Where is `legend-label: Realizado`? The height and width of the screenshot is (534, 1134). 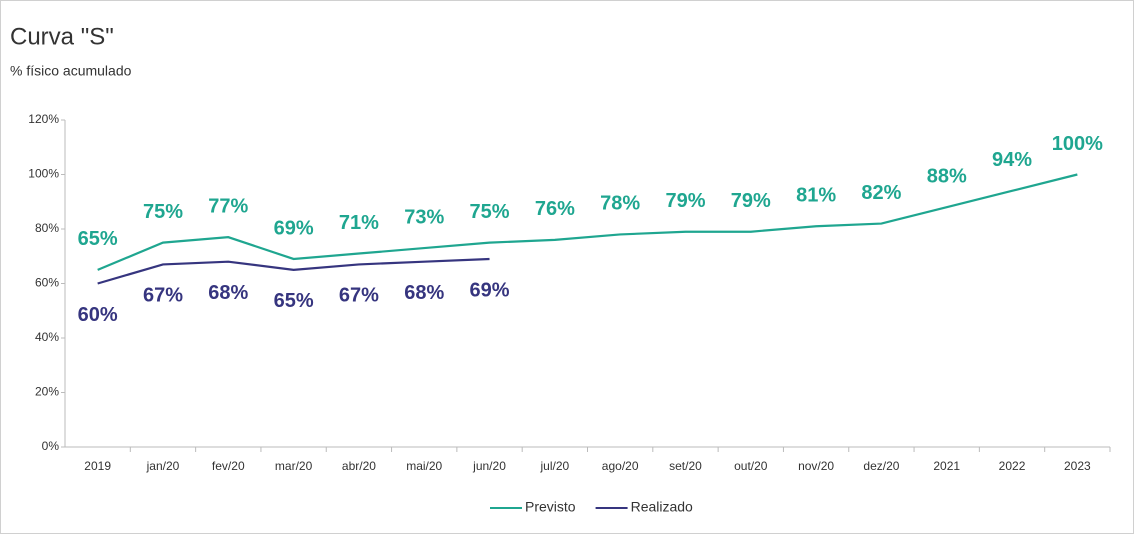 legend-label: Realizado is located at coordinates (662, 507).